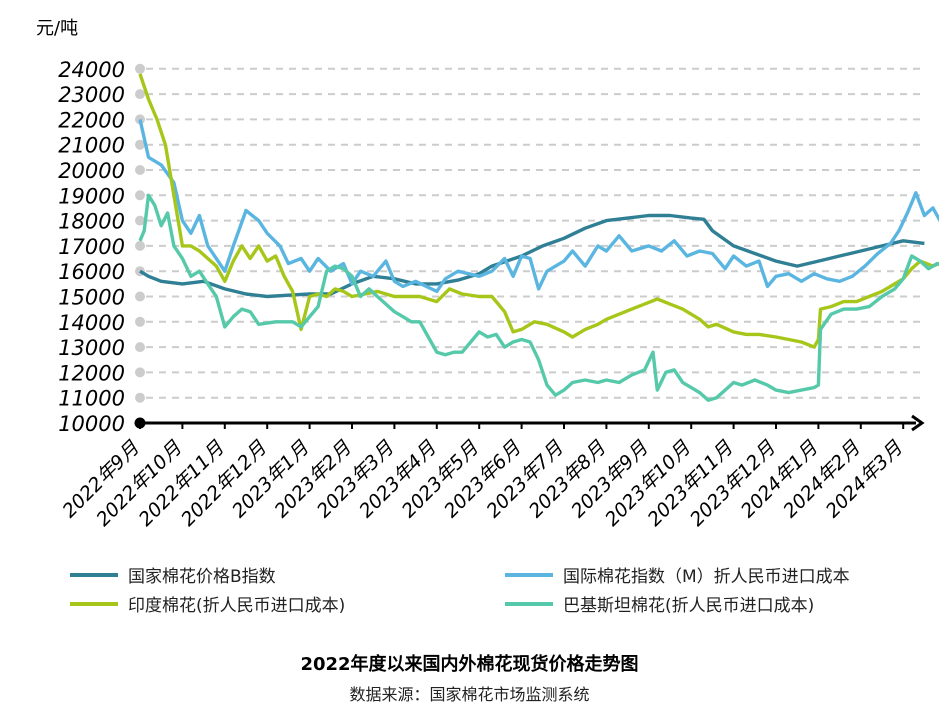 Image resolution: width=939 pixels, height=708 pixels. I want to click on y-tick-label: 13000, so click(91, 348).